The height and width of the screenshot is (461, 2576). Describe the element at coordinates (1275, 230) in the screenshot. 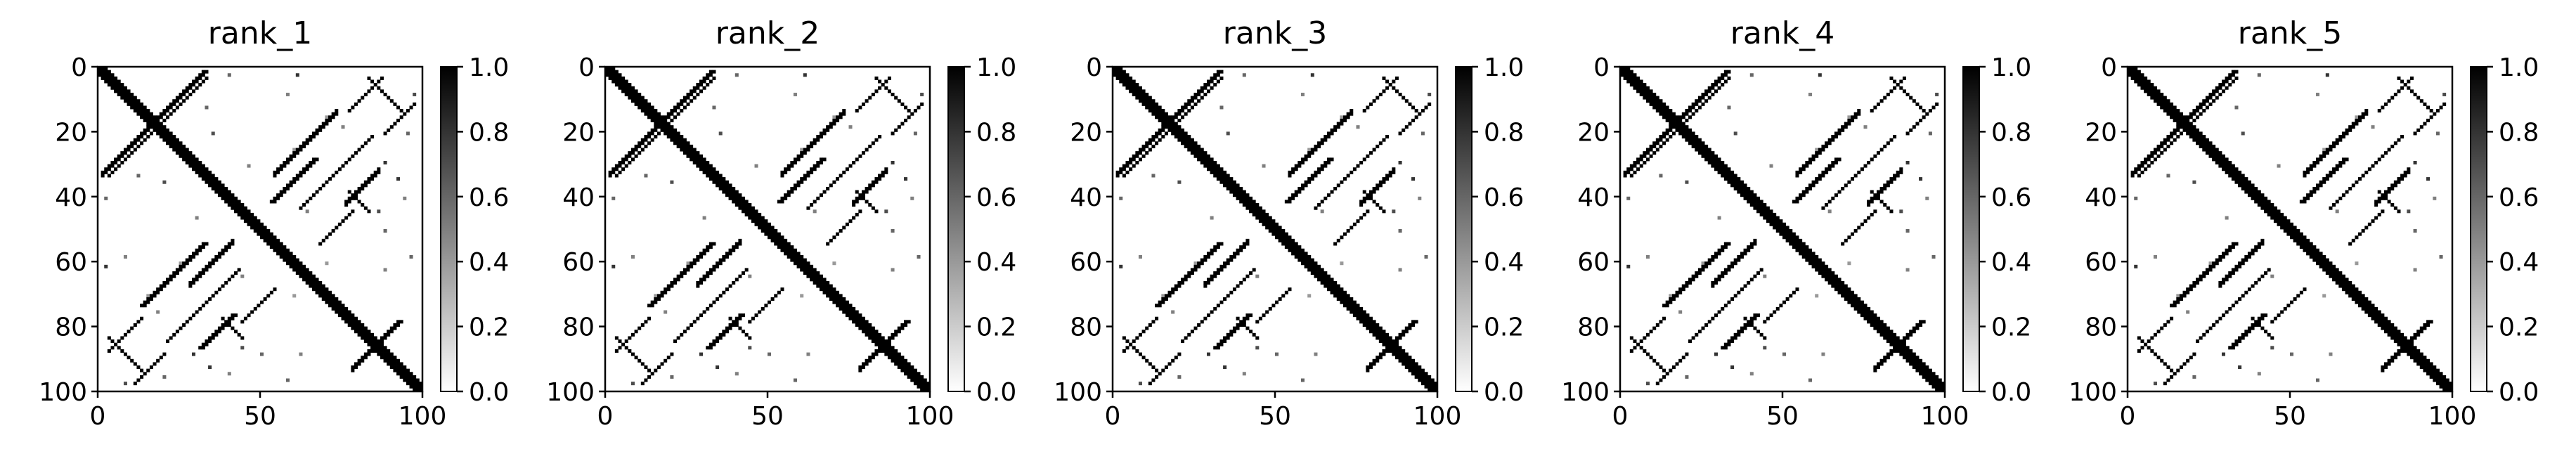

I see `heatmap-cells` at that location.